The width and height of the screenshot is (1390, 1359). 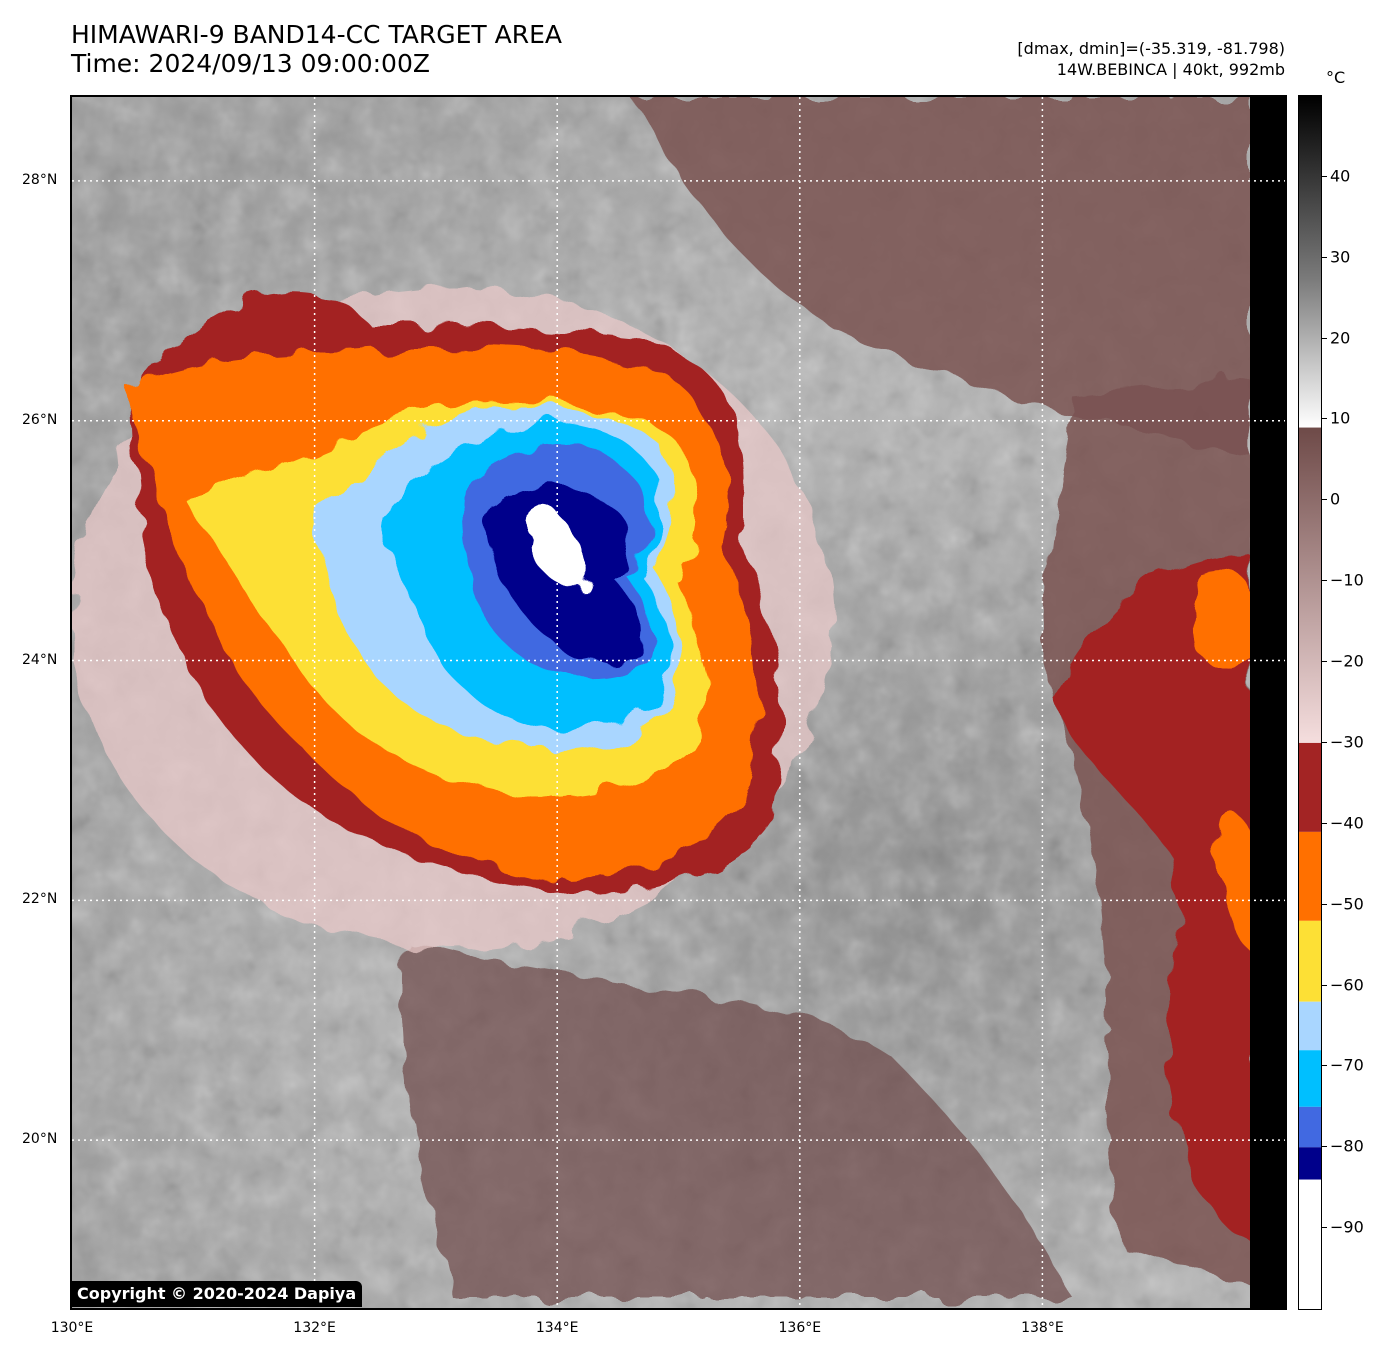 I want to click on title-line-2: Time: 2024/09/13 09:00:00Z, so click(x=250, y=63).